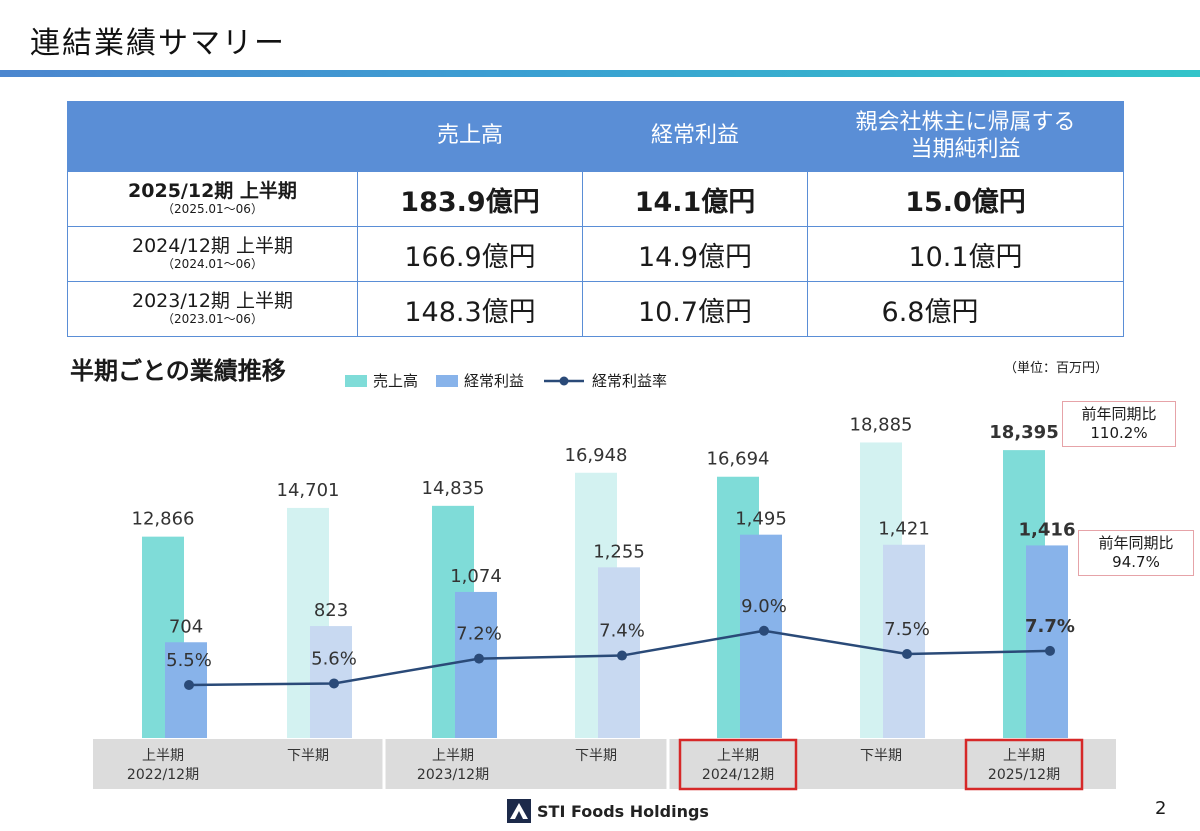  What do you see at coordinates (738, 459) in the screenshot?
I see `label-sales: 16,694` at bounding box center [738, 459].